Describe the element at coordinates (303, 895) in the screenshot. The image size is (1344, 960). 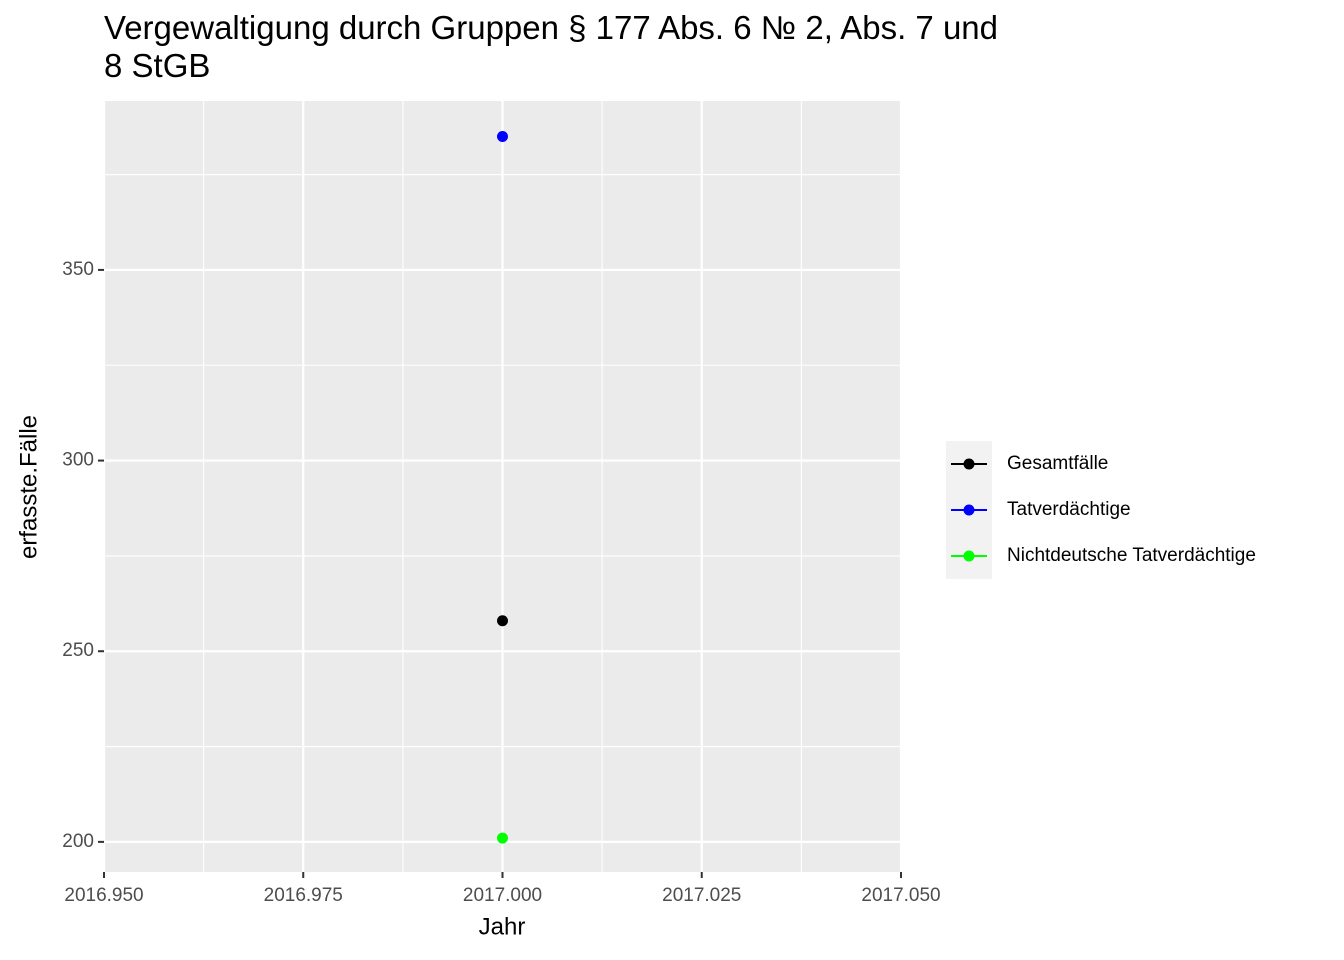
I see `x-tick-label: 2016.975` at that location.